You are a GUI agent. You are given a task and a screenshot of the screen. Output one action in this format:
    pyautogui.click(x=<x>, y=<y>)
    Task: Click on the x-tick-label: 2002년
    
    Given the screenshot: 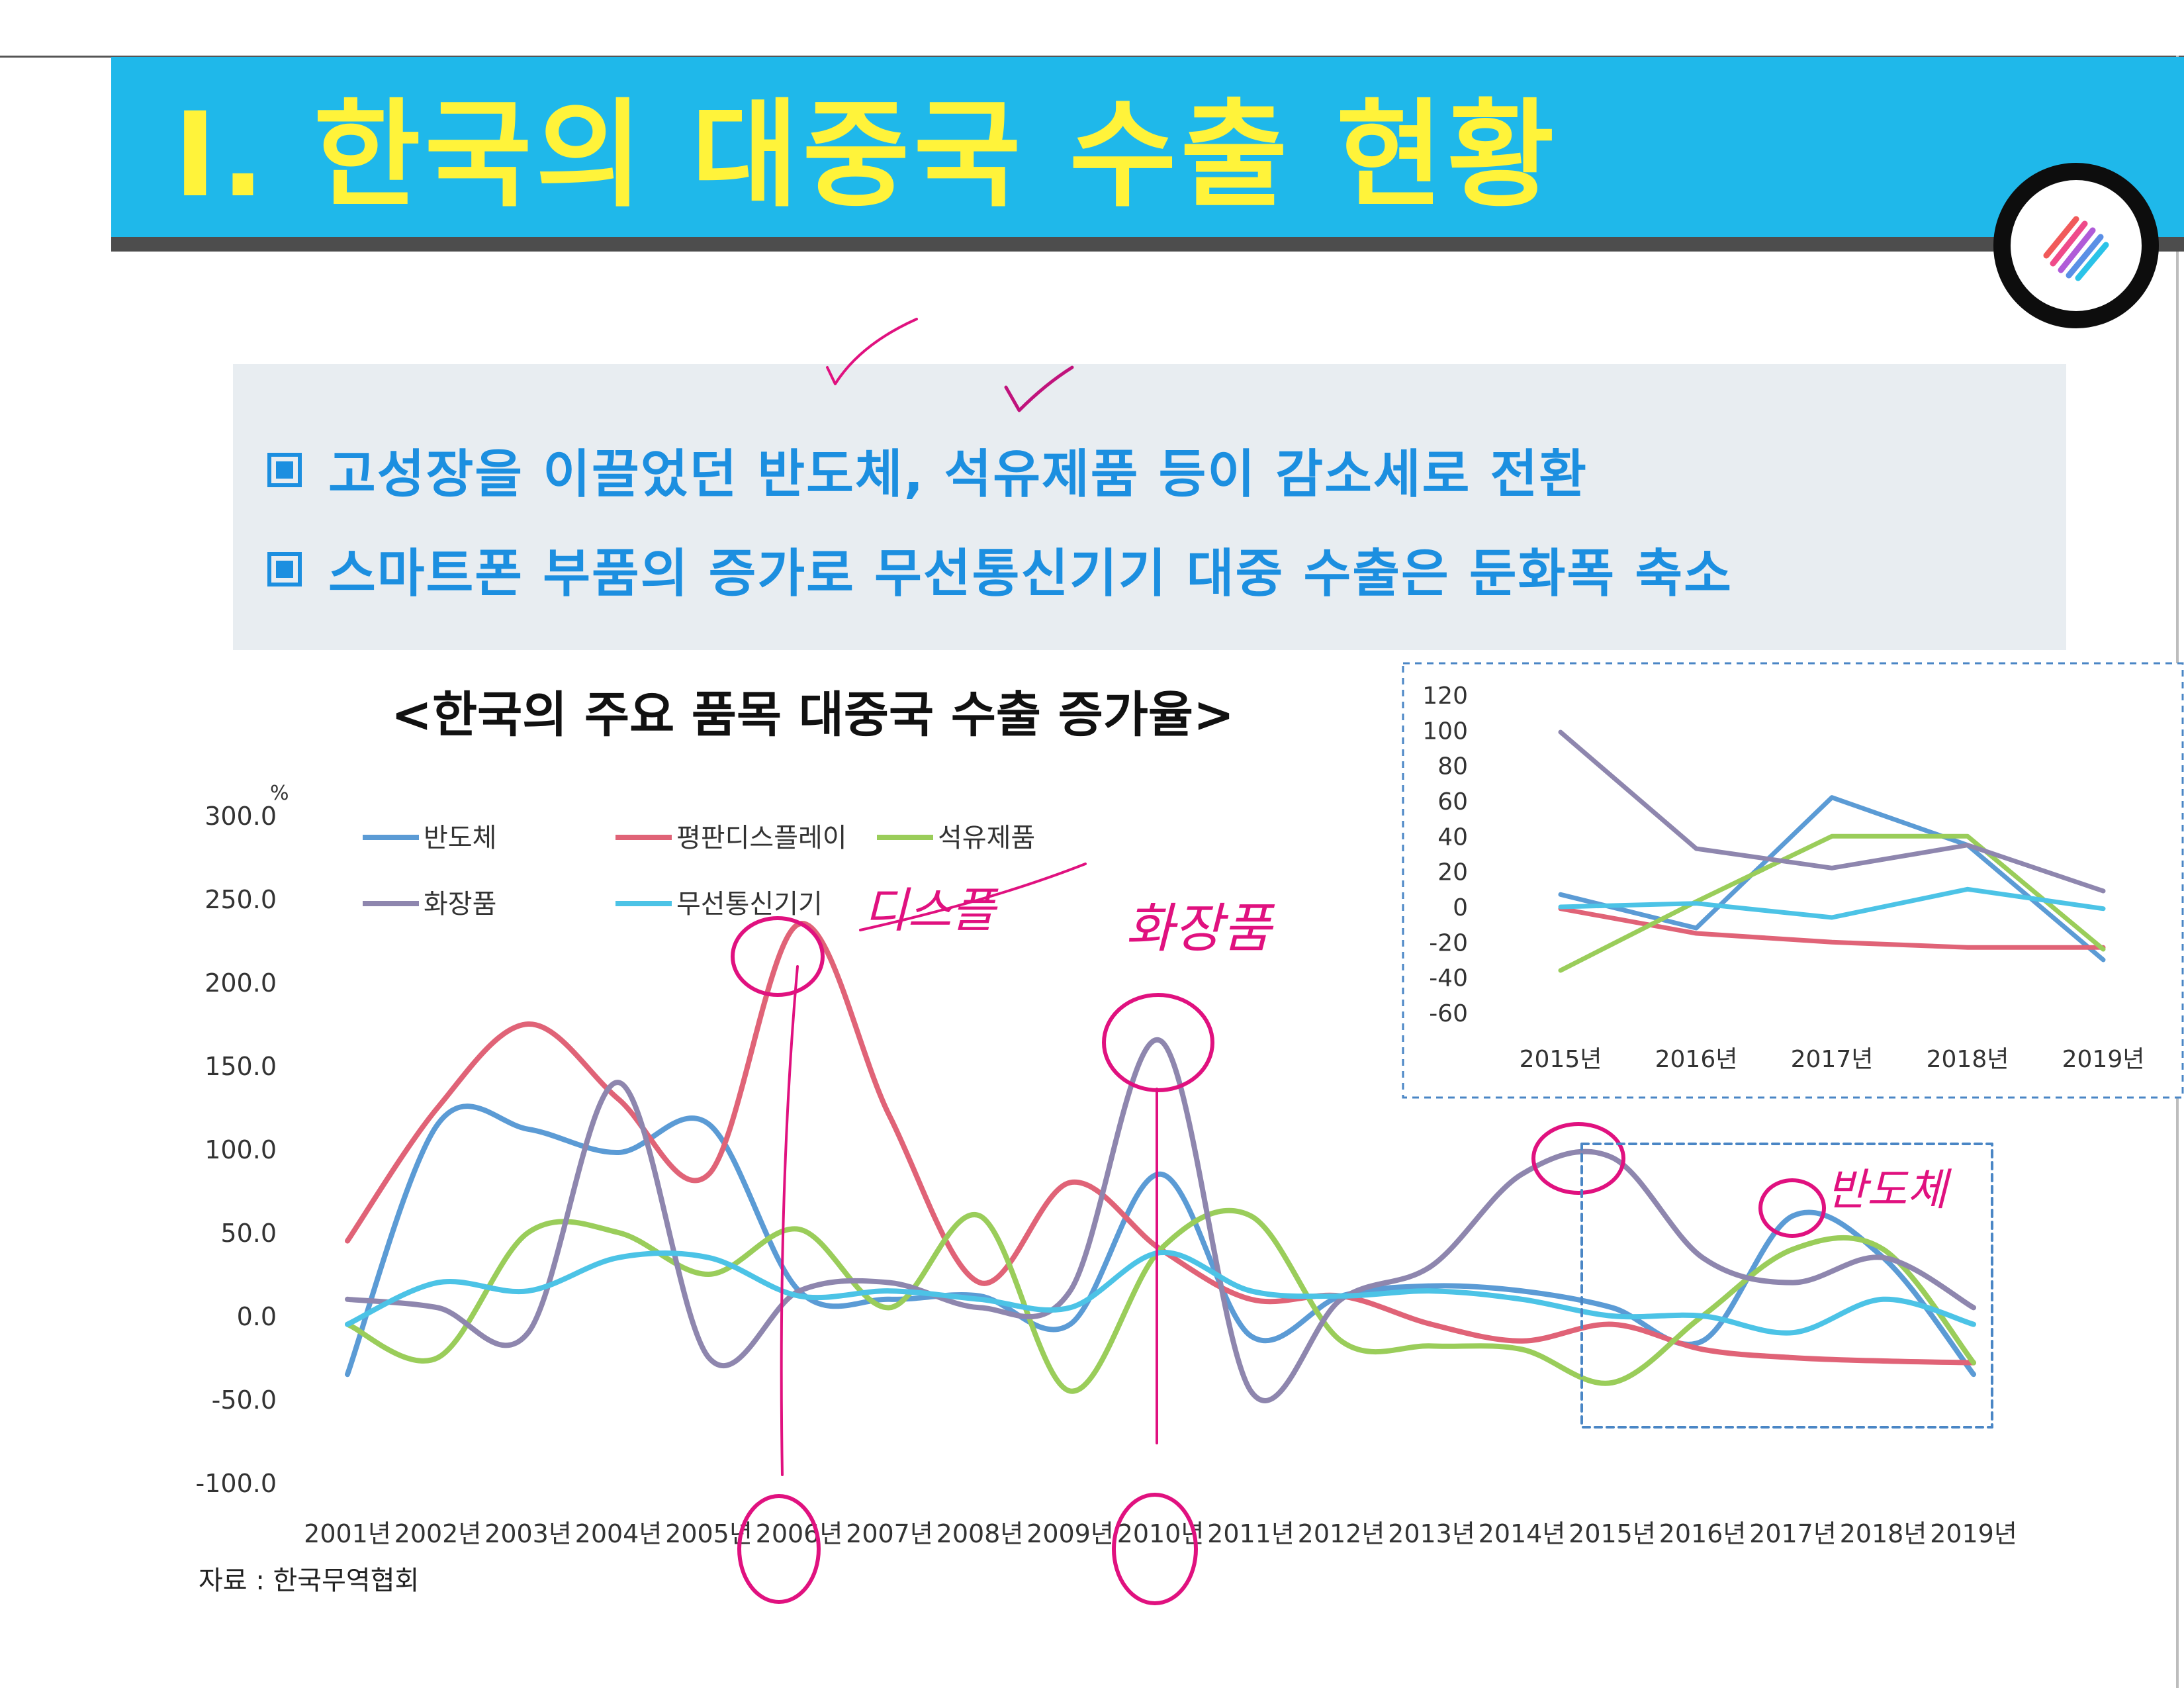 What is the action you would take?
    pyautogui.click(x=438, y=1533)
    